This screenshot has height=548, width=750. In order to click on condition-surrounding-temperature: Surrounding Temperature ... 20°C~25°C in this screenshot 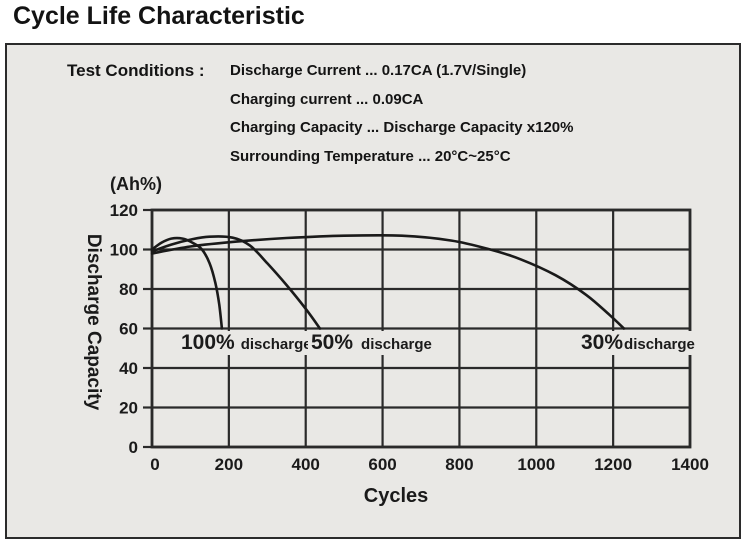, I will do `click(370, 156)`.